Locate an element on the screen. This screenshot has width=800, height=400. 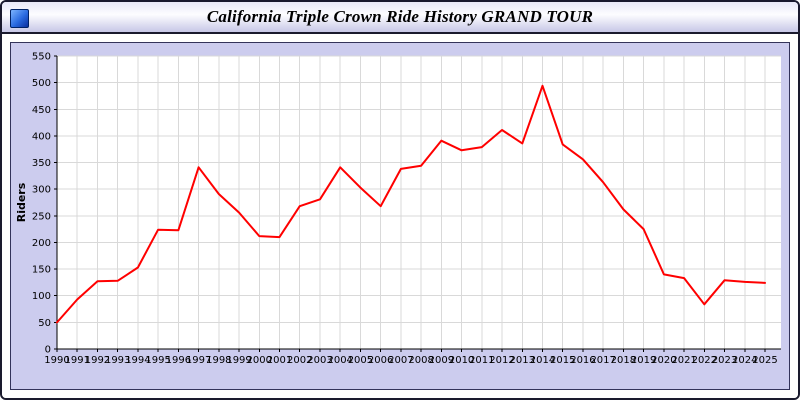
svg-text: 2010 is located at coordinates (461, 360).